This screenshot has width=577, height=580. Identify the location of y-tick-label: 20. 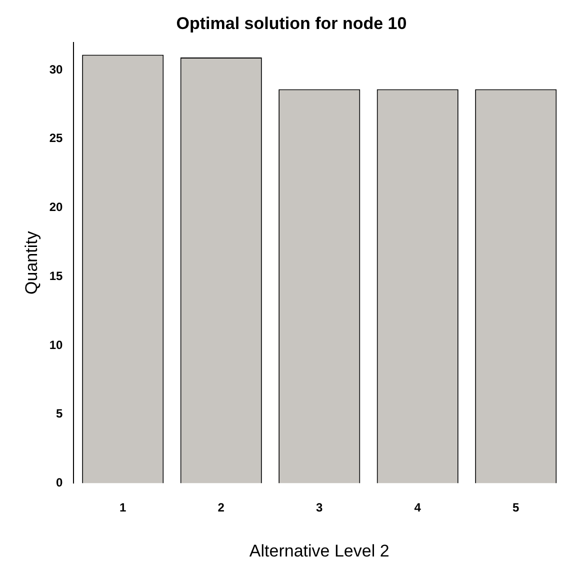
(56, 207).